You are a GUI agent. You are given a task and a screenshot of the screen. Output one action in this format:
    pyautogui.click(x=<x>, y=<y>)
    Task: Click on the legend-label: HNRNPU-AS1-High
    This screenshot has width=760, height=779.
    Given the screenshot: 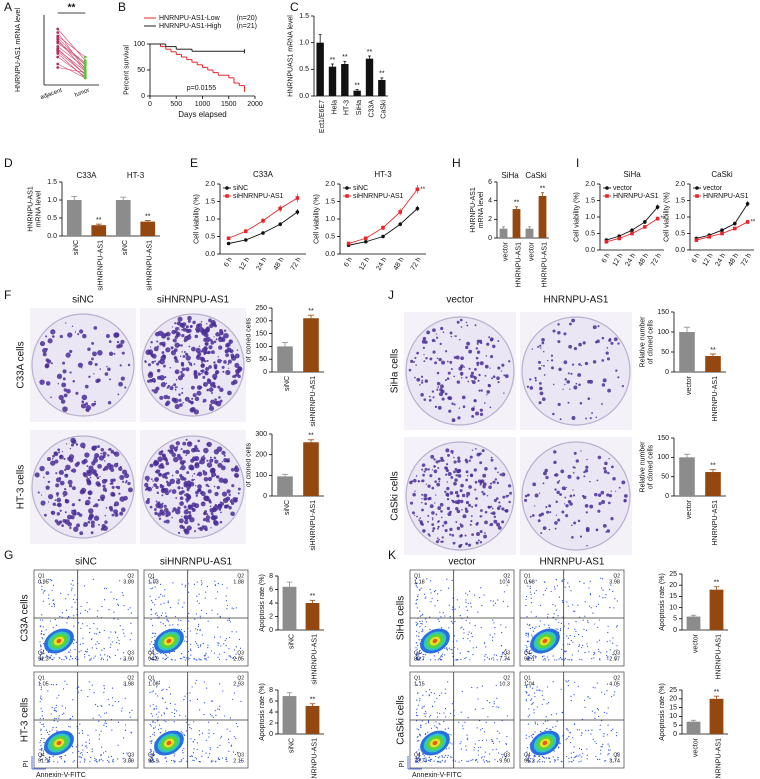 What is the action you would take?
    pyautogui.click(x=190, y=26)
    